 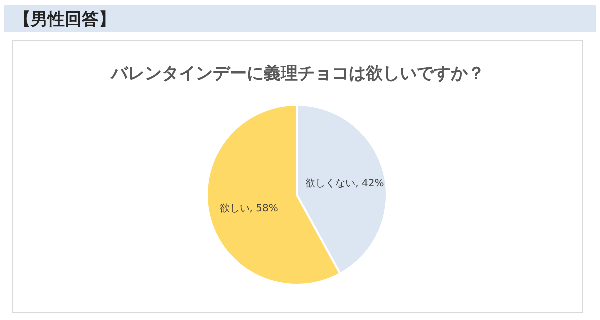 I want to click on text: 【男性回答】, so click(x=65, y=20).